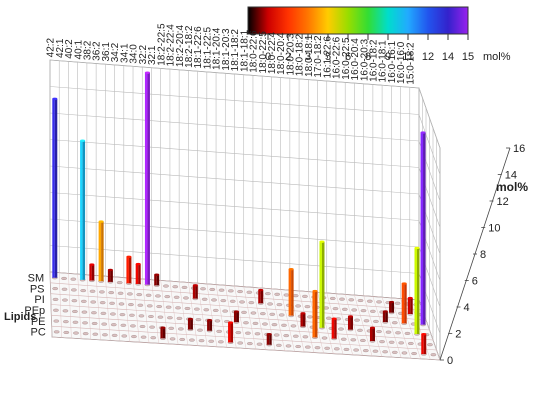  I want to click on species-tick-label: 18:0-22:5, so click(263, 52).